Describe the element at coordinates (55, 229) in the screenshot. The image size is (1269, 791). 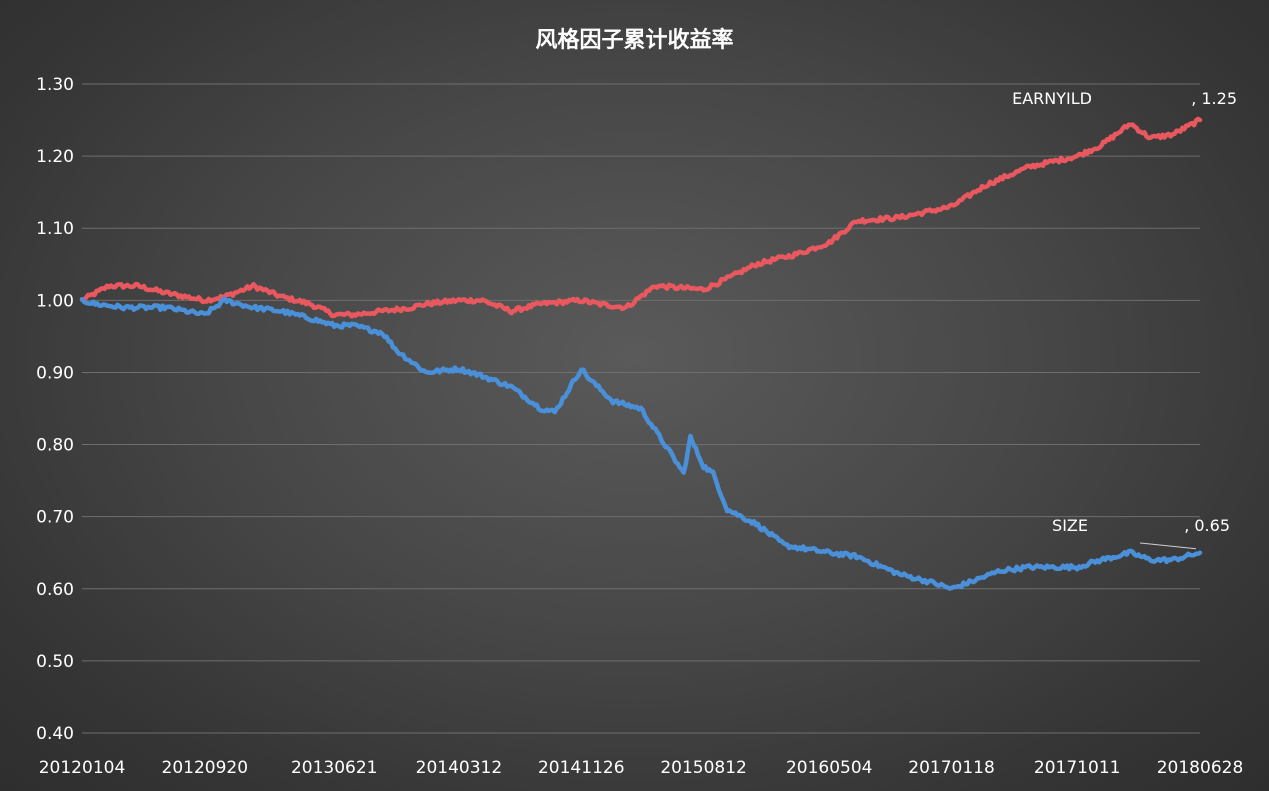
I see `y-tick-label: 1.10` at that location.